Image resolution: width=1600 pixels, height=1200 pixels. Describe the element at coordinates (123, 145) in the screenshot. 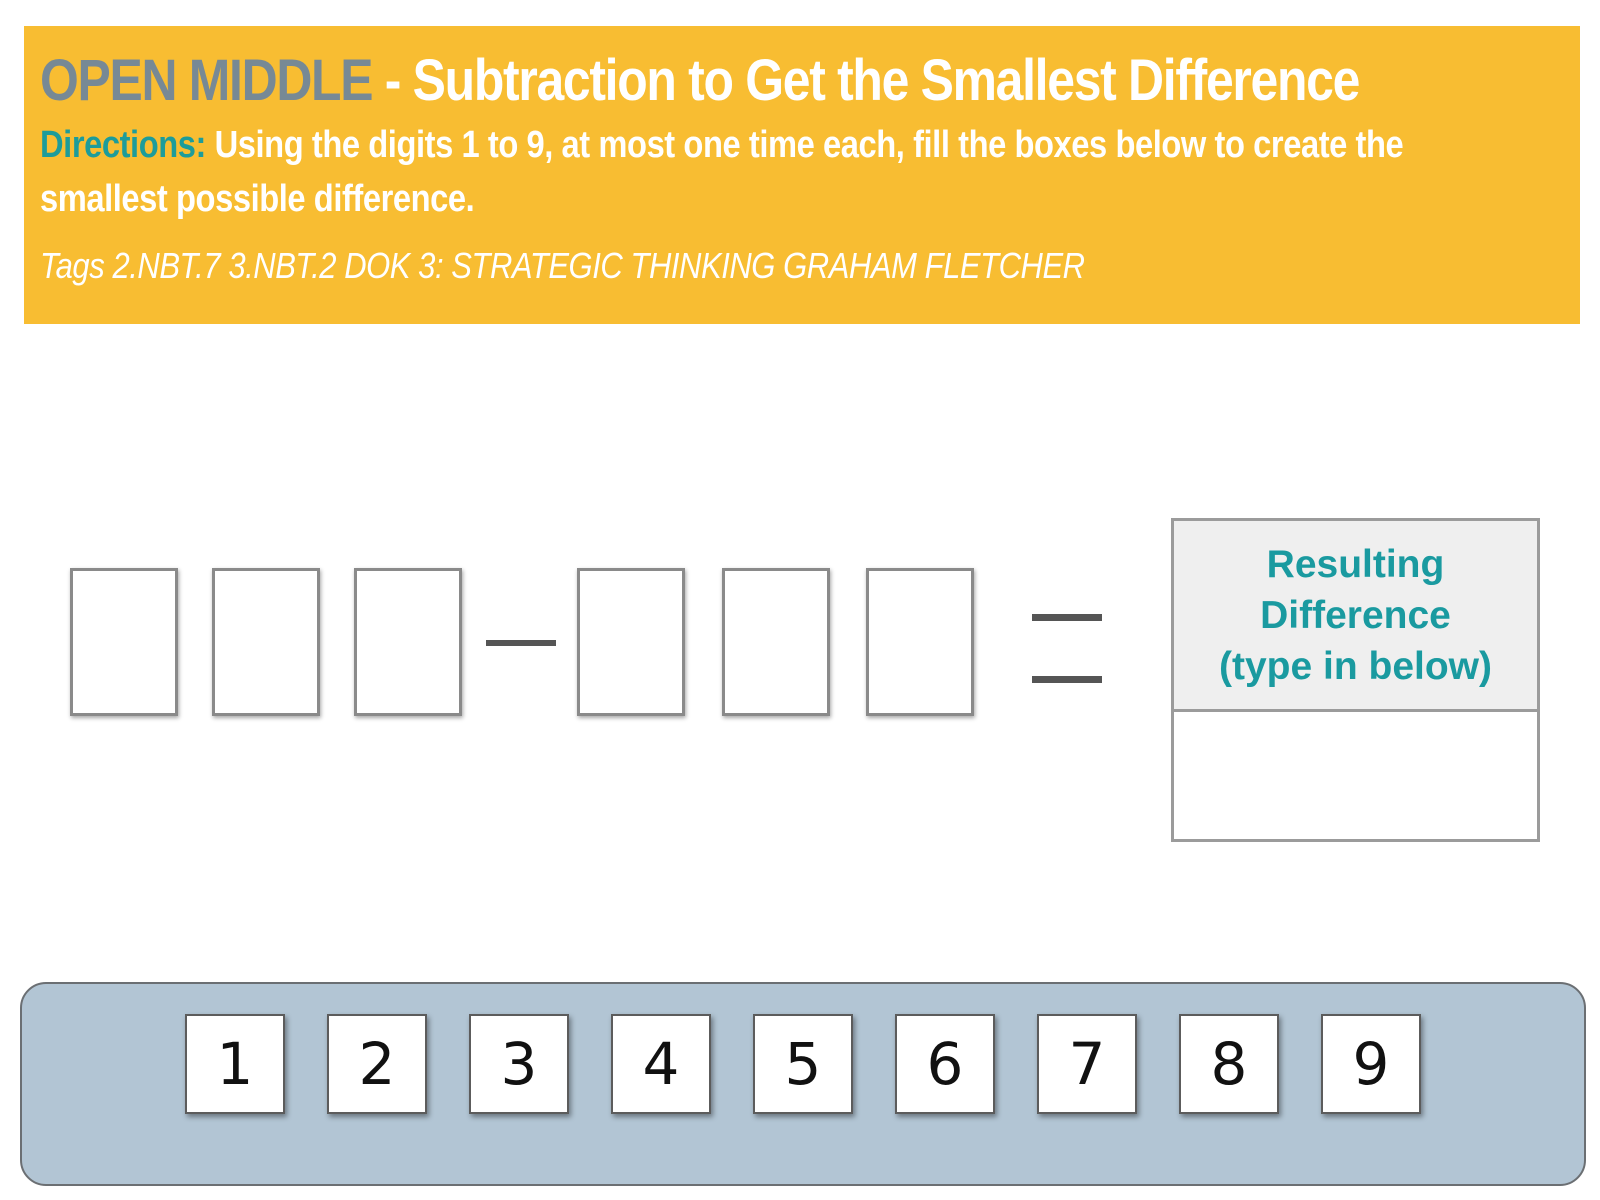

I see `directions-label: Directions:` at that location.